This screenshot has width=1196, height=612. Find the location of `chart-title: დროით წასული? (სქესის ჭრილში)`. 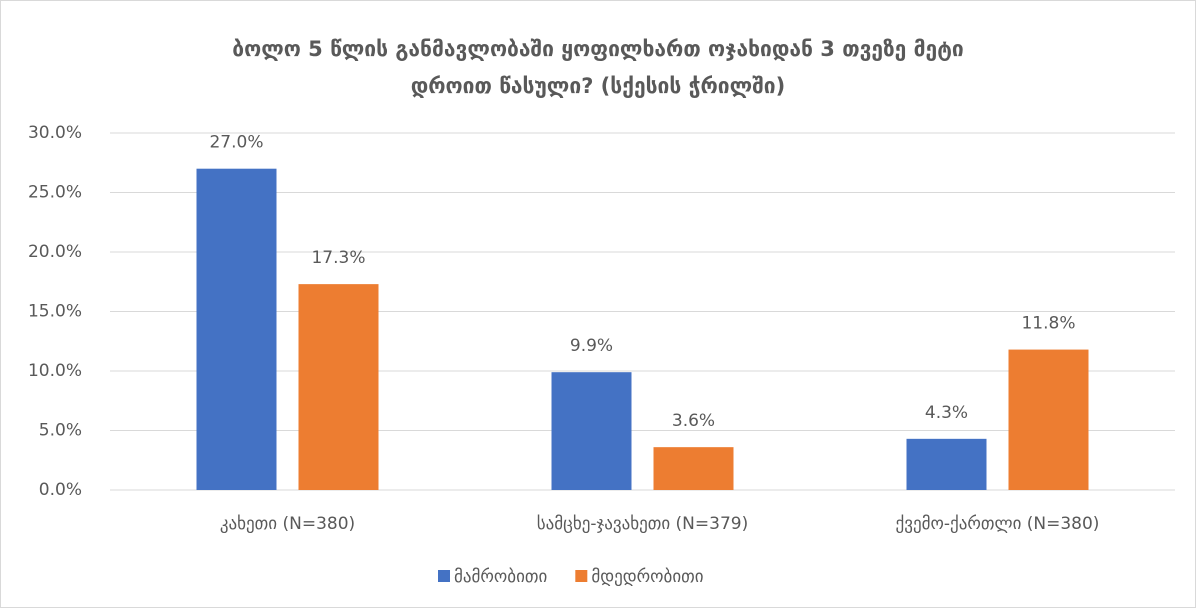

chart-title: დროით წასული? (სქესის ჭრილში) is located at coordinates (598, 86).